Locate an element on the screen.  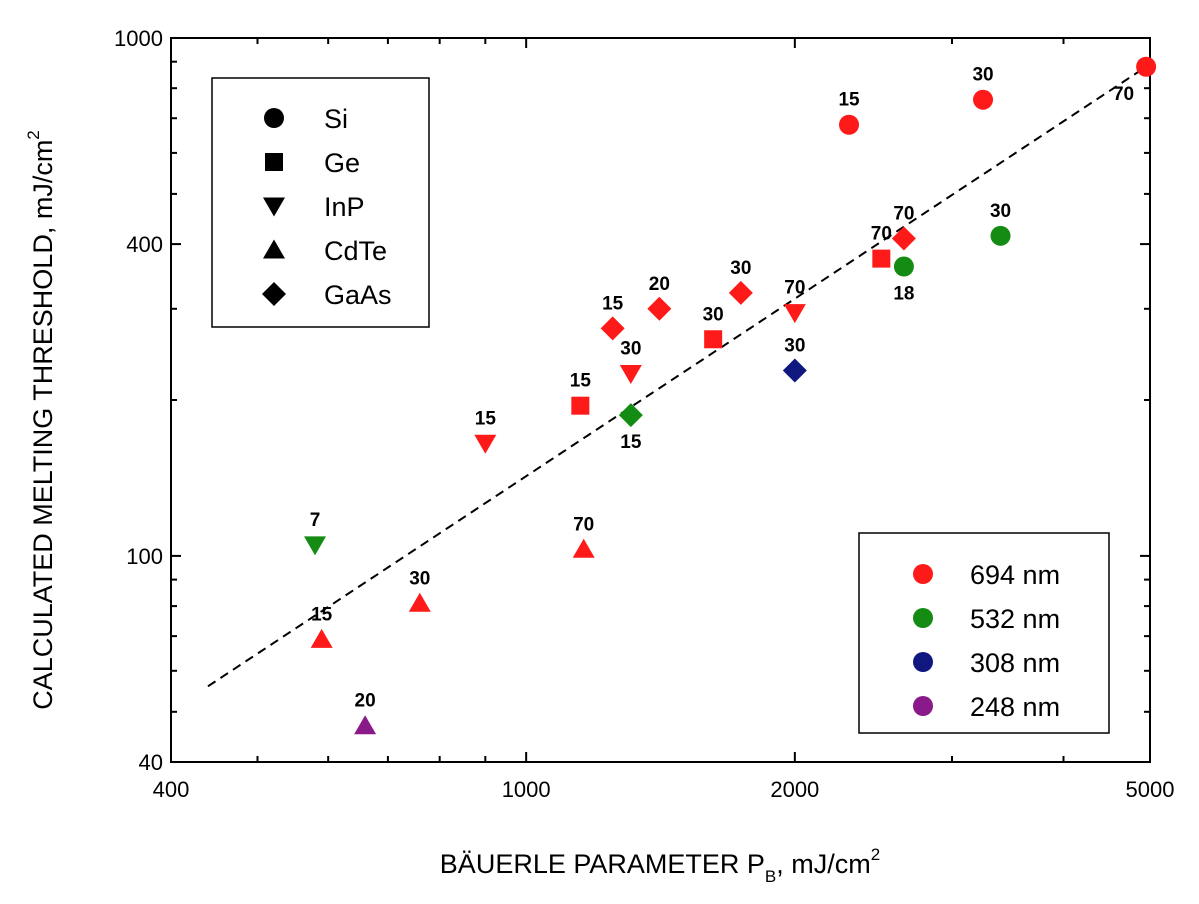
wavelength-legend-box is located at coordinates (984, 633).